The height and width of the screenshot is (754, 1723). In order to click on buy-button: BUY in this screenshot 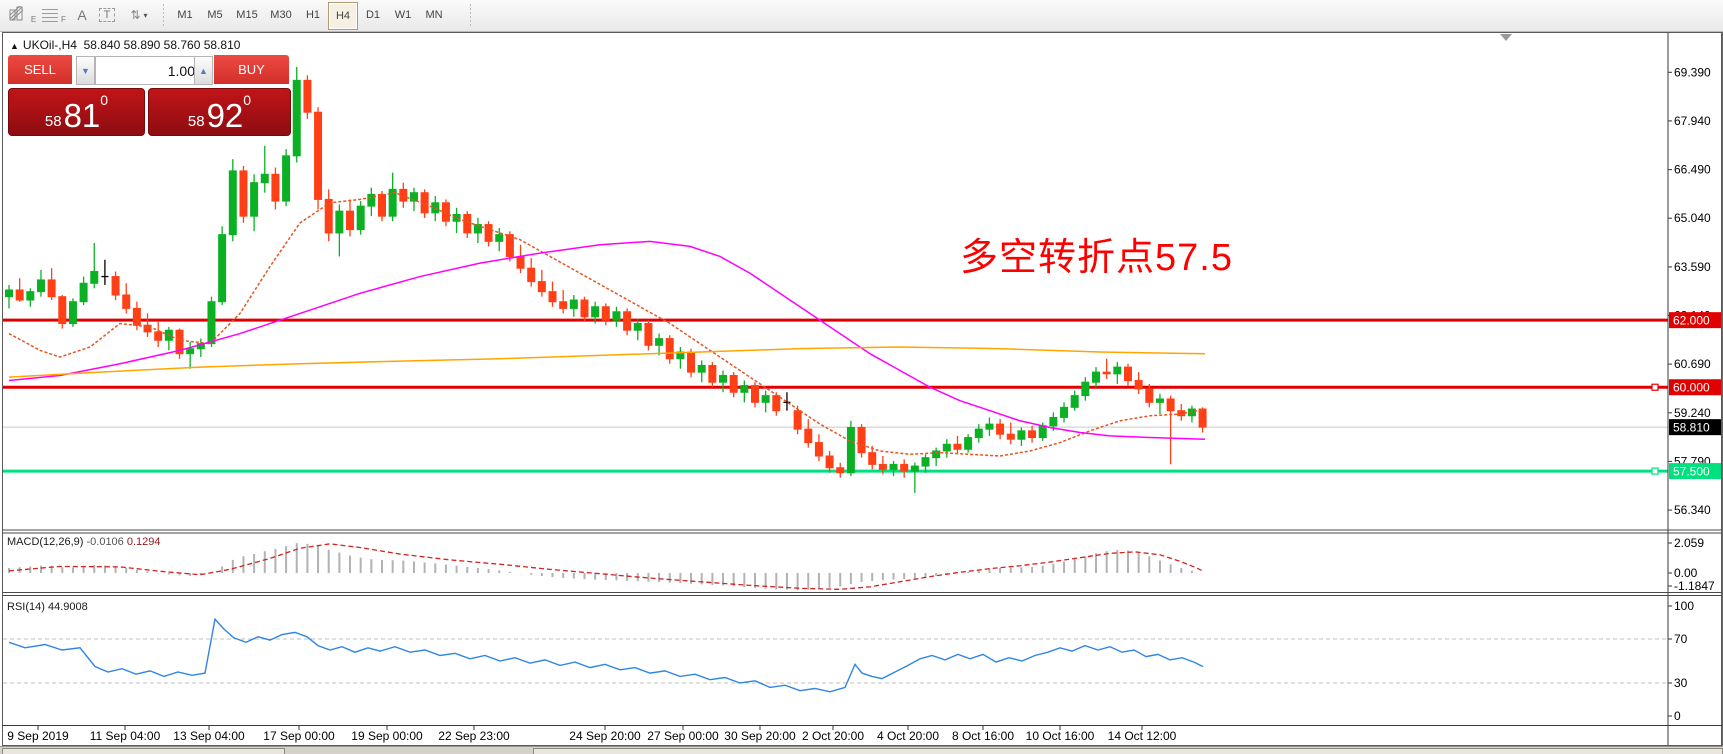, I will do `click(251, 69)`.